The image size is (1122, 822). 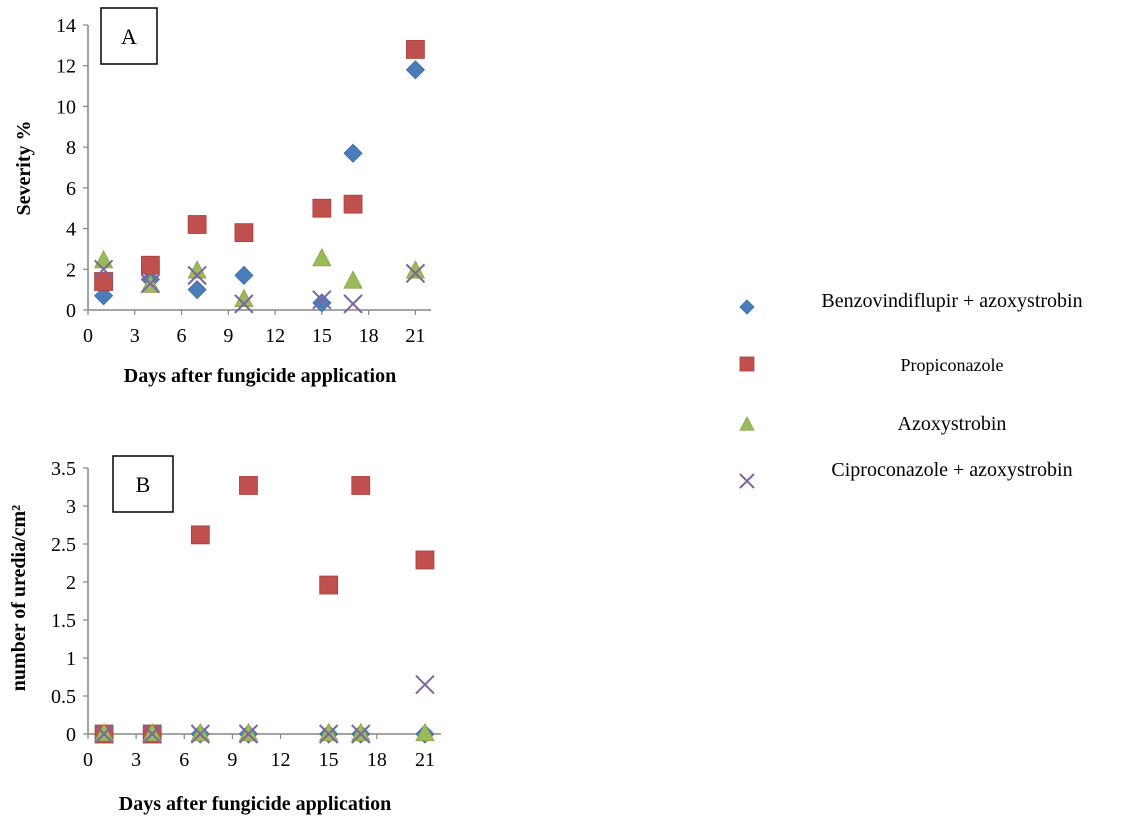 I want to click on legend-item-benzovindiflupir: Benzovindiflupir + azoxystrobin, so click(x=911, y=302).